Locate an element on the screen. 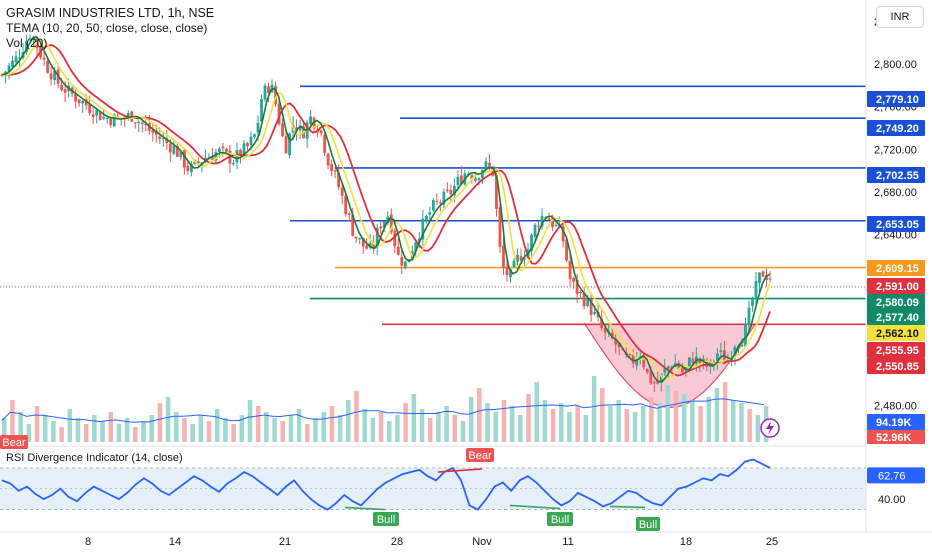 The image size is (932, 555). rsi-legend: RSI Divergence Indicator (14, close) is located at coordinates (94, 458).